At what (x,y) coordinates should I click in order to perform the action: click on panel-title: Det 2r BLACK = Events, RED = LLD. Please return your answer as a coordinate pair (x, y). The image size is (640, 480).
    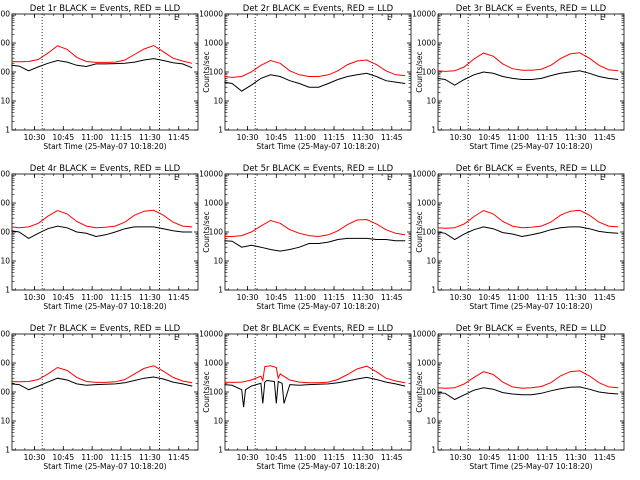
    Looking at the image, I should click on (318, 9).